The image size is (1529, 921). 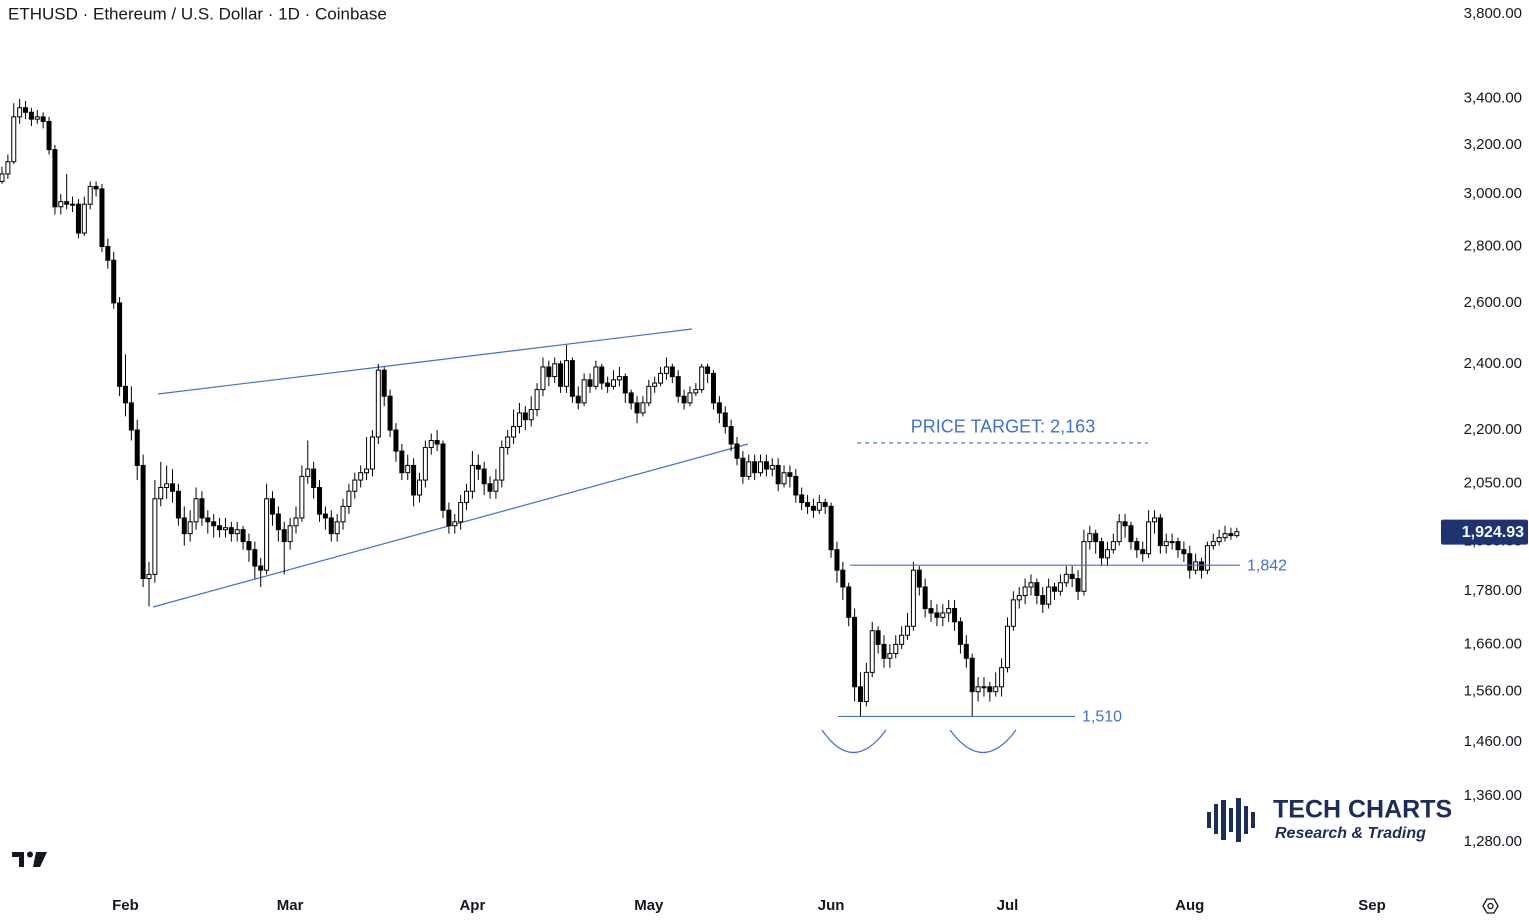 I want to click on level-label: 1,510, so click(x=1102, y=717).